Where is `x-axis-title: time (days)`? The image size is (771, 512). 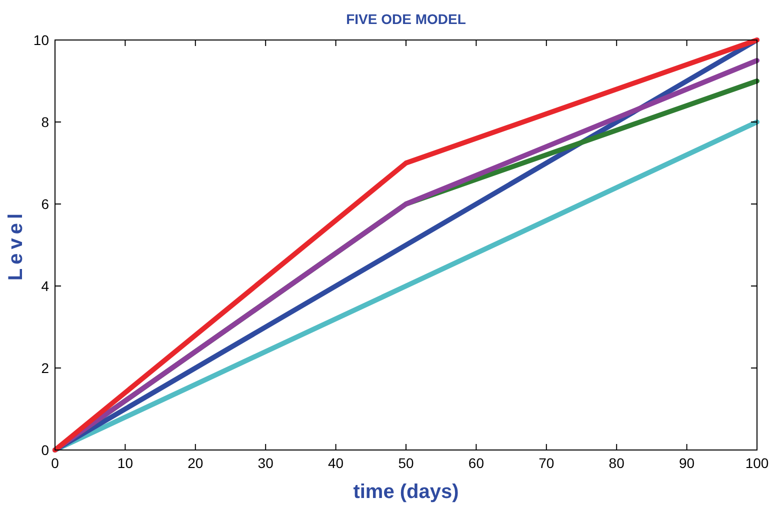
x-axis-title: time (days) is located at coordinates (406, 492).